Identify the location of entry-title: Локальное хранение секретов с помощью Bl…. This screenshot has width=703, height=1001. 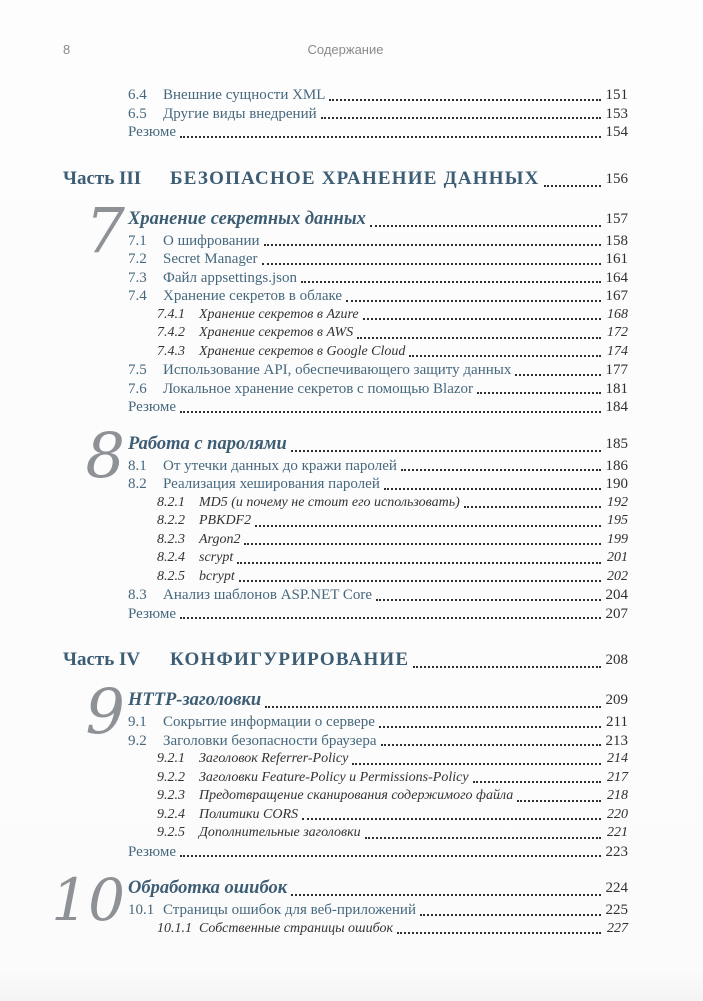
(318, 388).